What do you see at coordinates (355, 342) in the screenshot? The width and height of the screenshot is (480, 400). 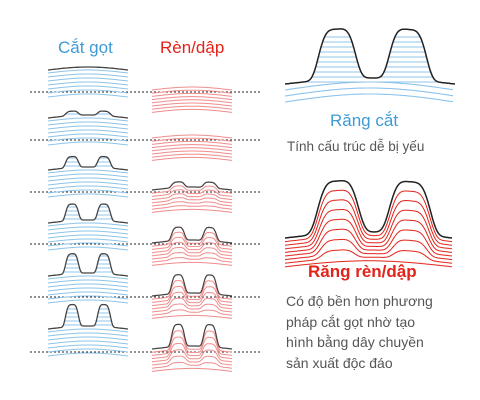 I see `forge-desc-line: hình bằng dây chuyền` at bounding box center [355, 342].